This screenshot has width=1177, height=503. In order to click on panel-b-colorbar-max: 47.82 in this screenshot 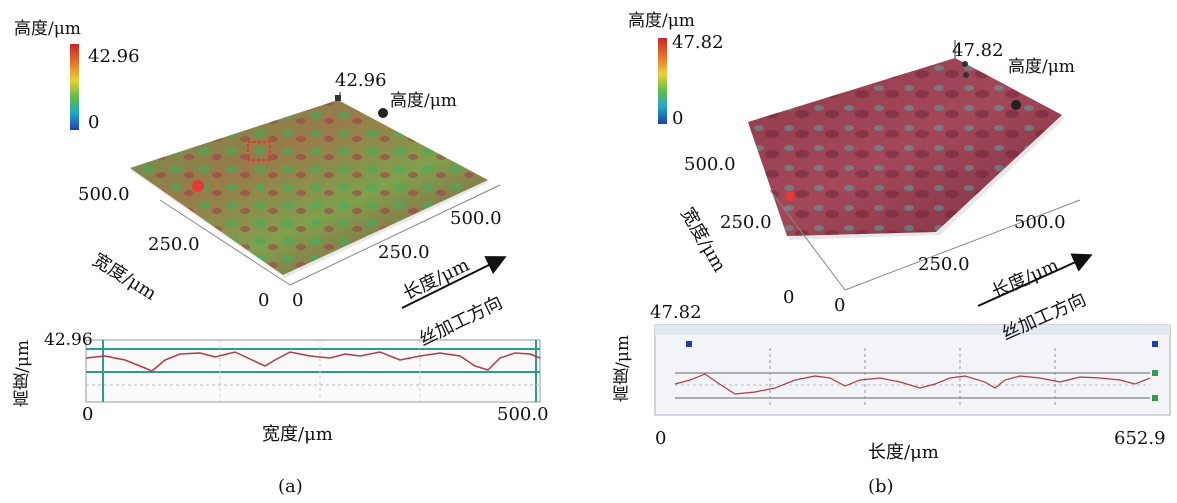, I will do `click(698, 42)`.